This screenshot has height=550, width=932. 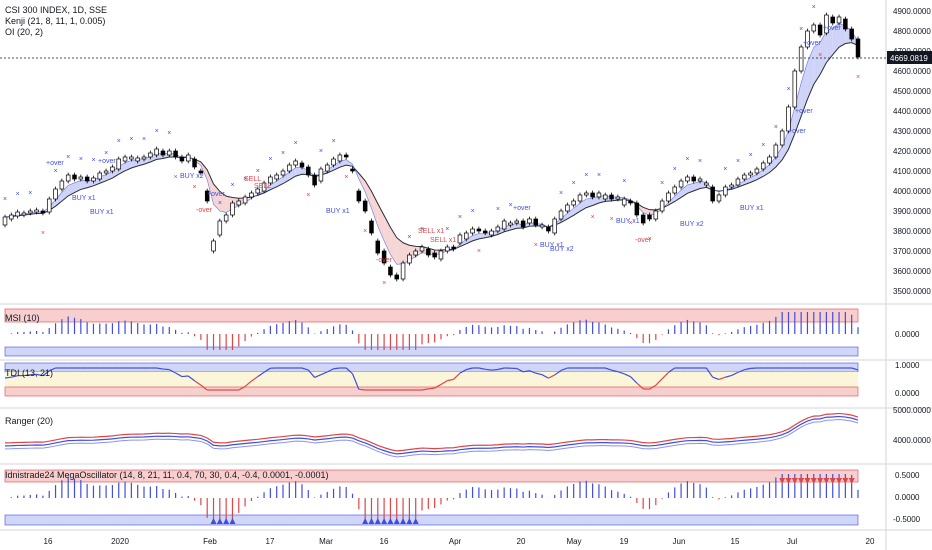 I want to click on tdi-title: TDI (13, 21), so click(x=29, y=373).